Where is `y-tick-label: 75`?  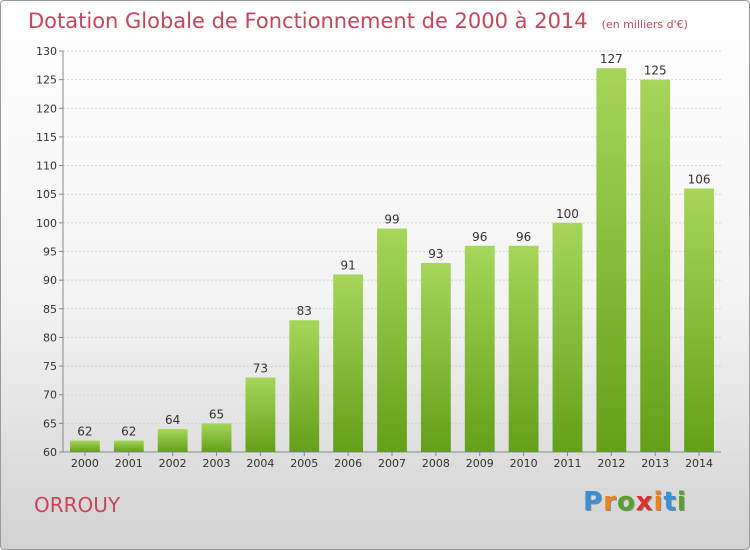 y-tick-label: 75 is located at coordinates (50, 366).